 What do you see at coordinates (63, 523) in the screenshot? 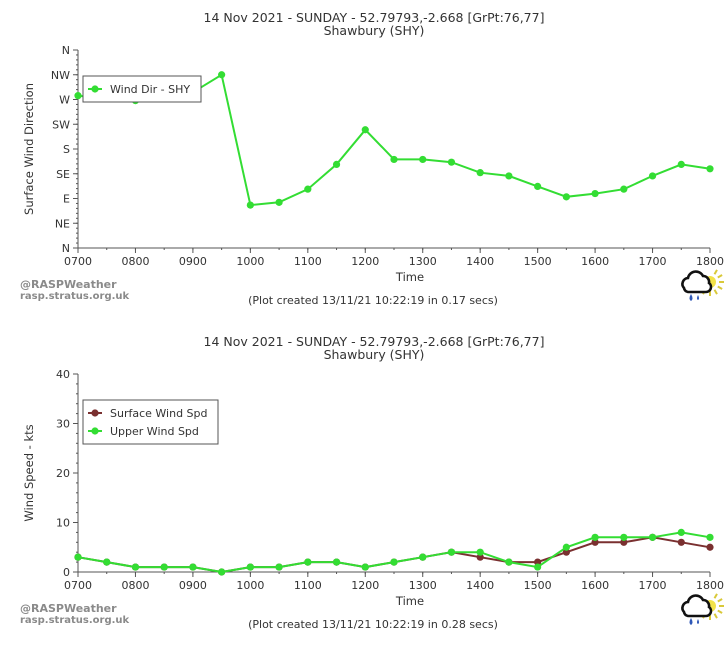
I see `y-tick-label: 10` at bounding box center [63, 523].